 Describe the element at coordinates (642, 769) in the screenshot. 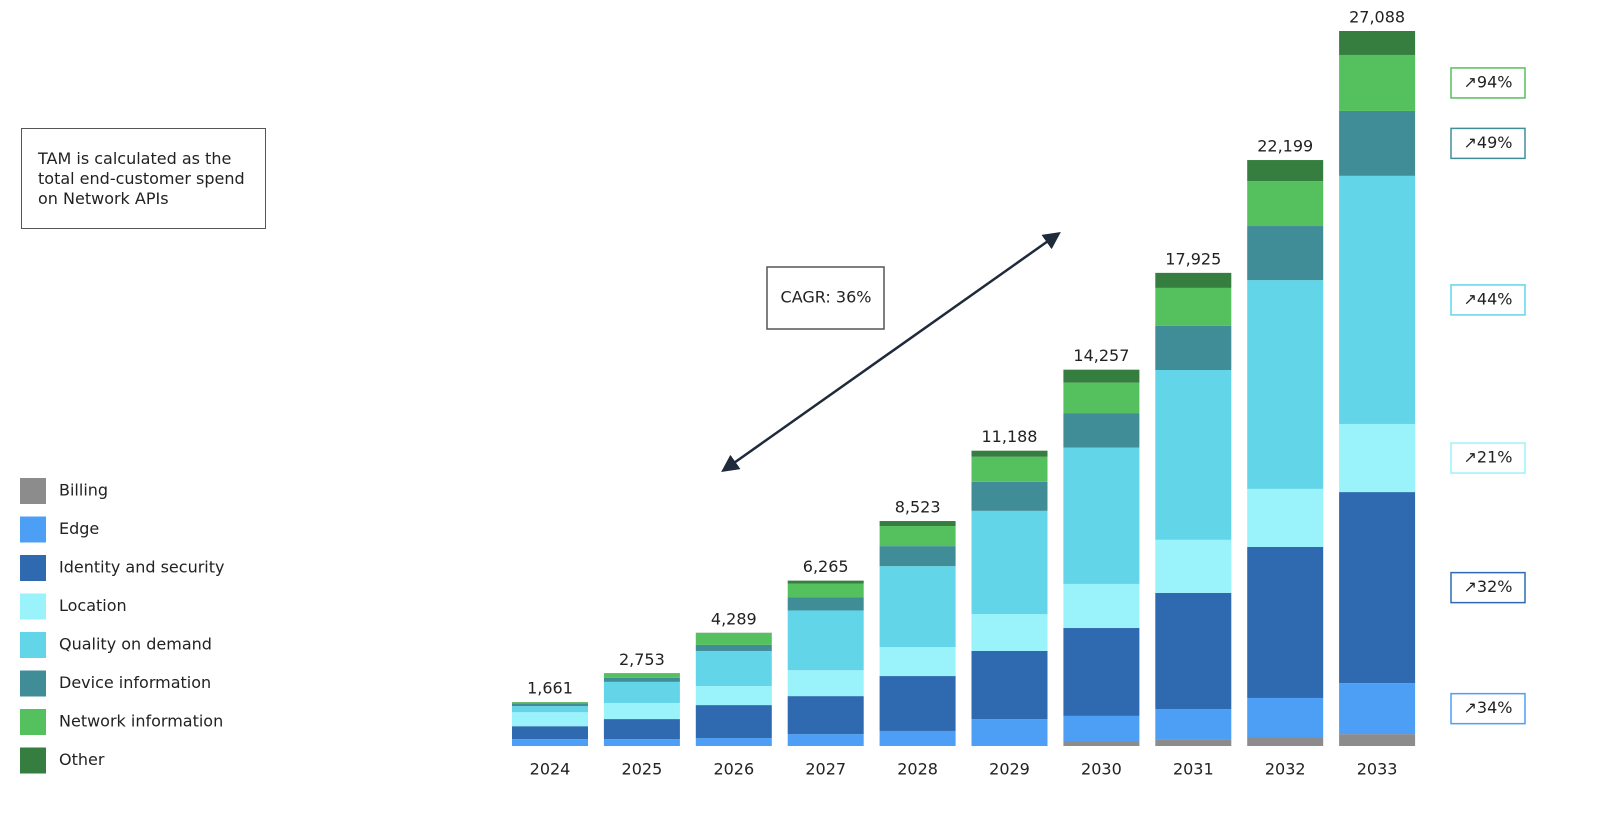

I see `x-tick-label: 2025` at that location.